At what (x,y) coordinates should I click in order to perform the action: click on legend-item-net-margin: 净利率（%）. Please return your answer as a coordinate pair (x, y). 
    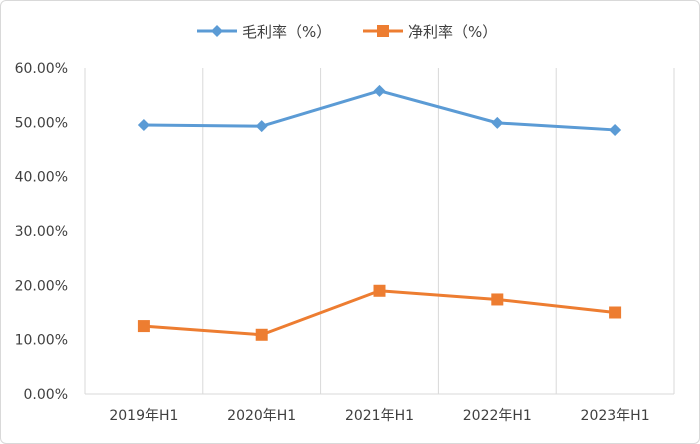
    Looking at the image, I should click on (430, 32).